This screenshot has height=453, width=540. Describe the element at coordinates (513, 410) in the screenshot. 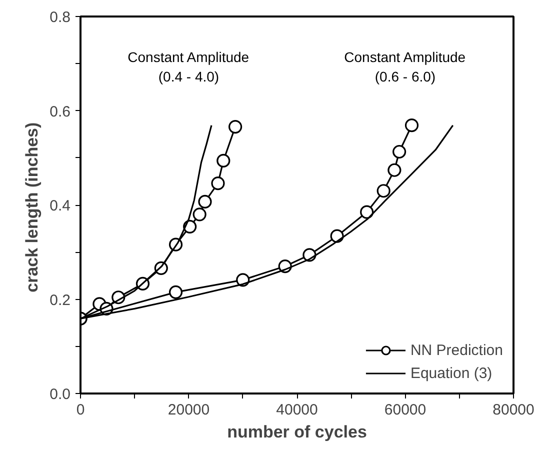

I see `x-tick-label: 80000` at that location.